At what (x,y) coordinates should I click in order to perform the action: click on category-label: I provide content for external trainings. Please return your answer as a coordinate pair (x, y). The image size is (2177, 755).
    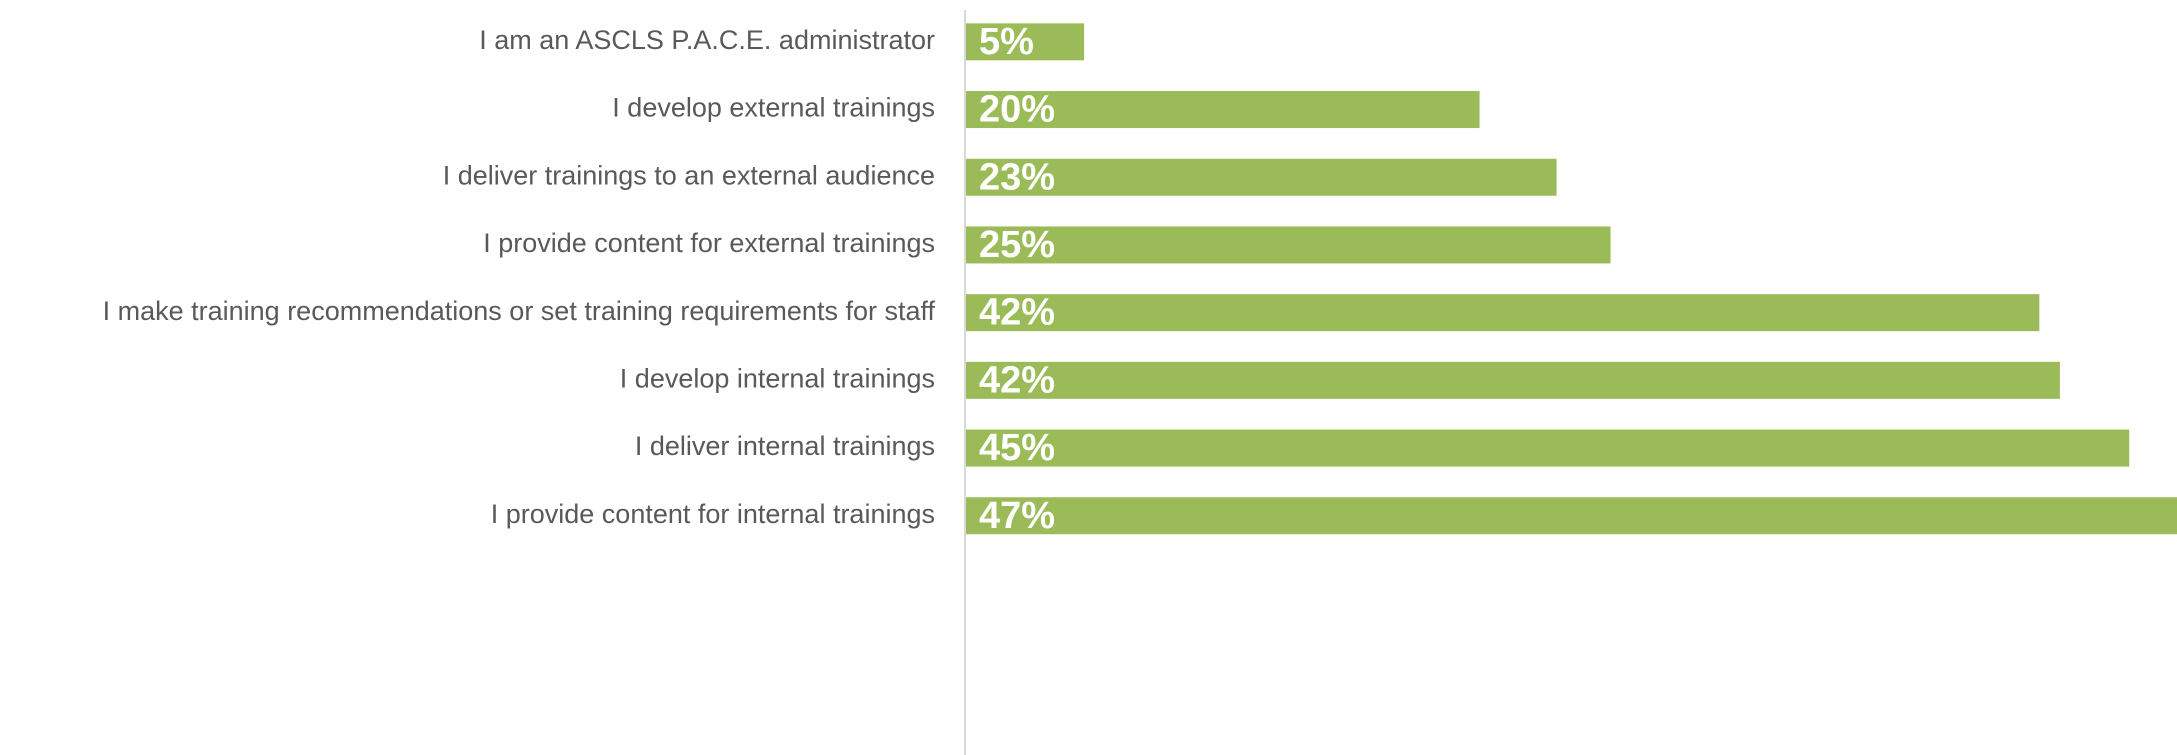
    Looking at the image, I should click on (709, 243).